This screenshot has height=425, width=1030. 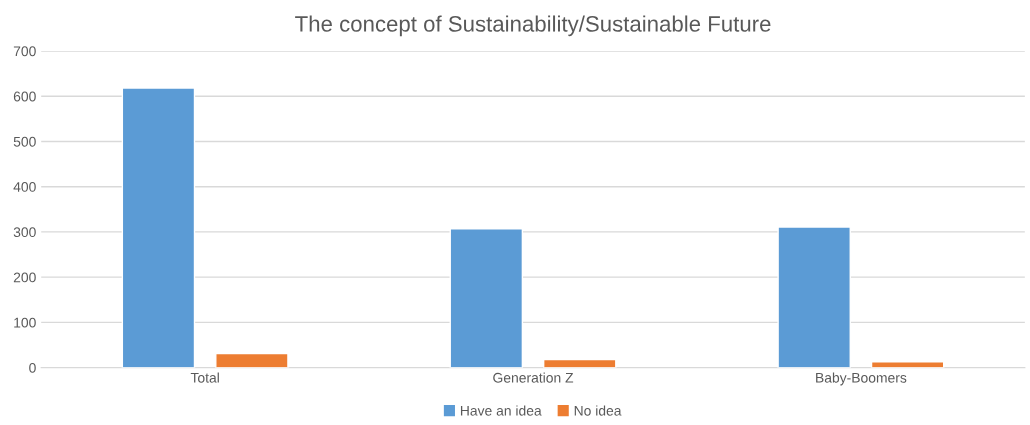 What do you see at coordinates (24, 187) in the screenshot?
I see `y-tick-label: 400` at bounding box center [24, 187].